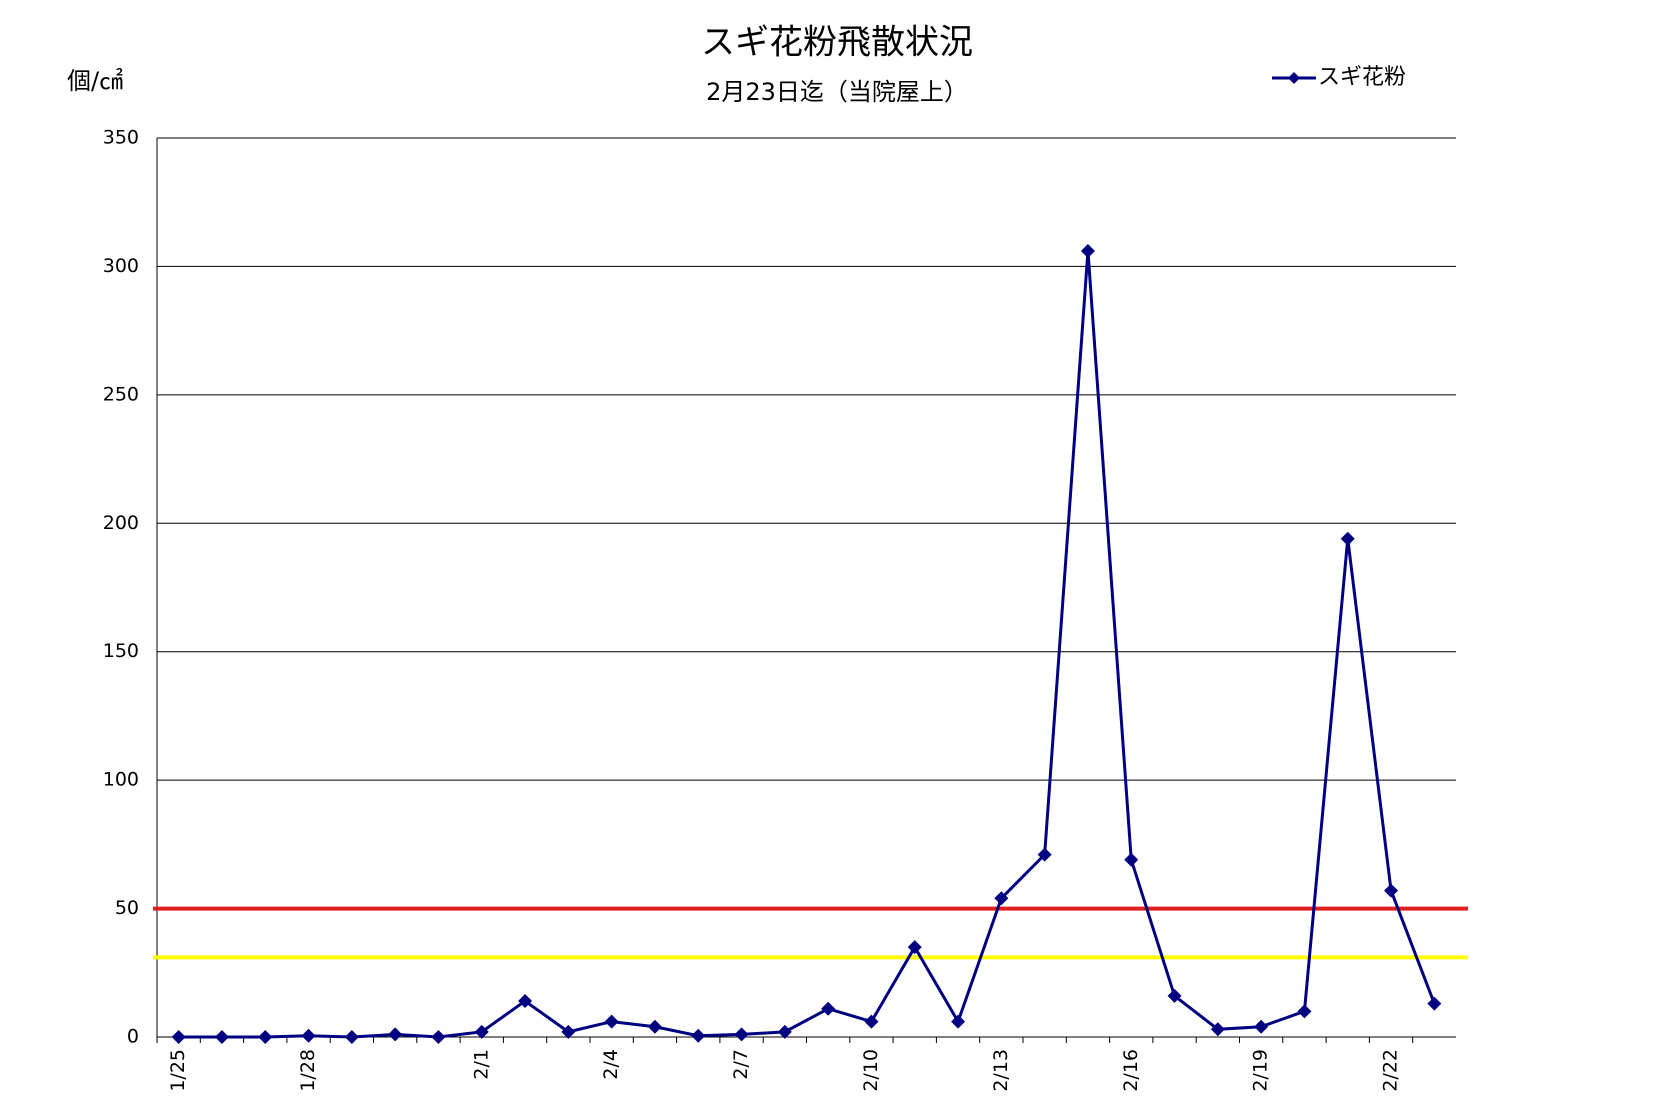 The image size is (1657, 1104). Describe the element at coordinates (121, 651) in the screenshot. I see `y-tick-label: 150` at that location.